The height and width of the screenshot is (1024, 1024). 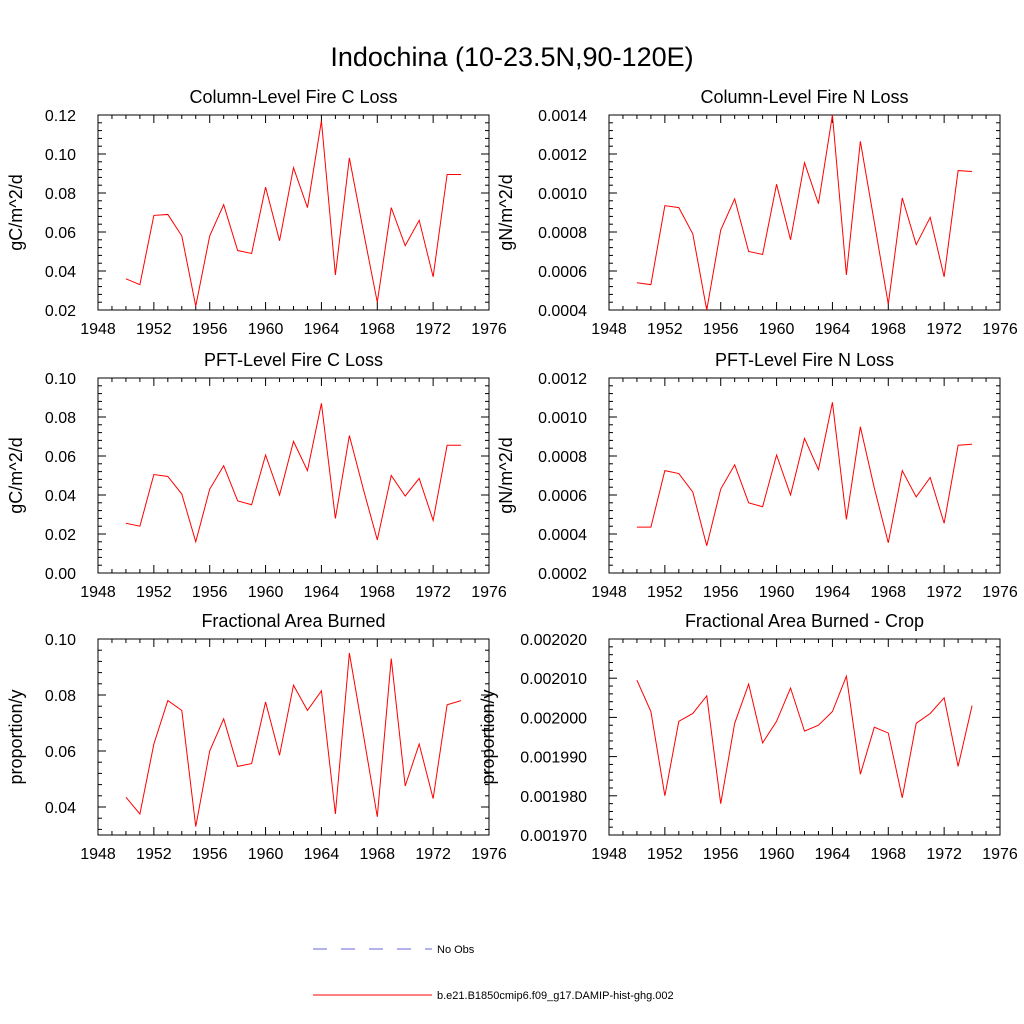 I want to click on panel-title: Fractional Area Burned - Crop, so click(x=804, y=621).